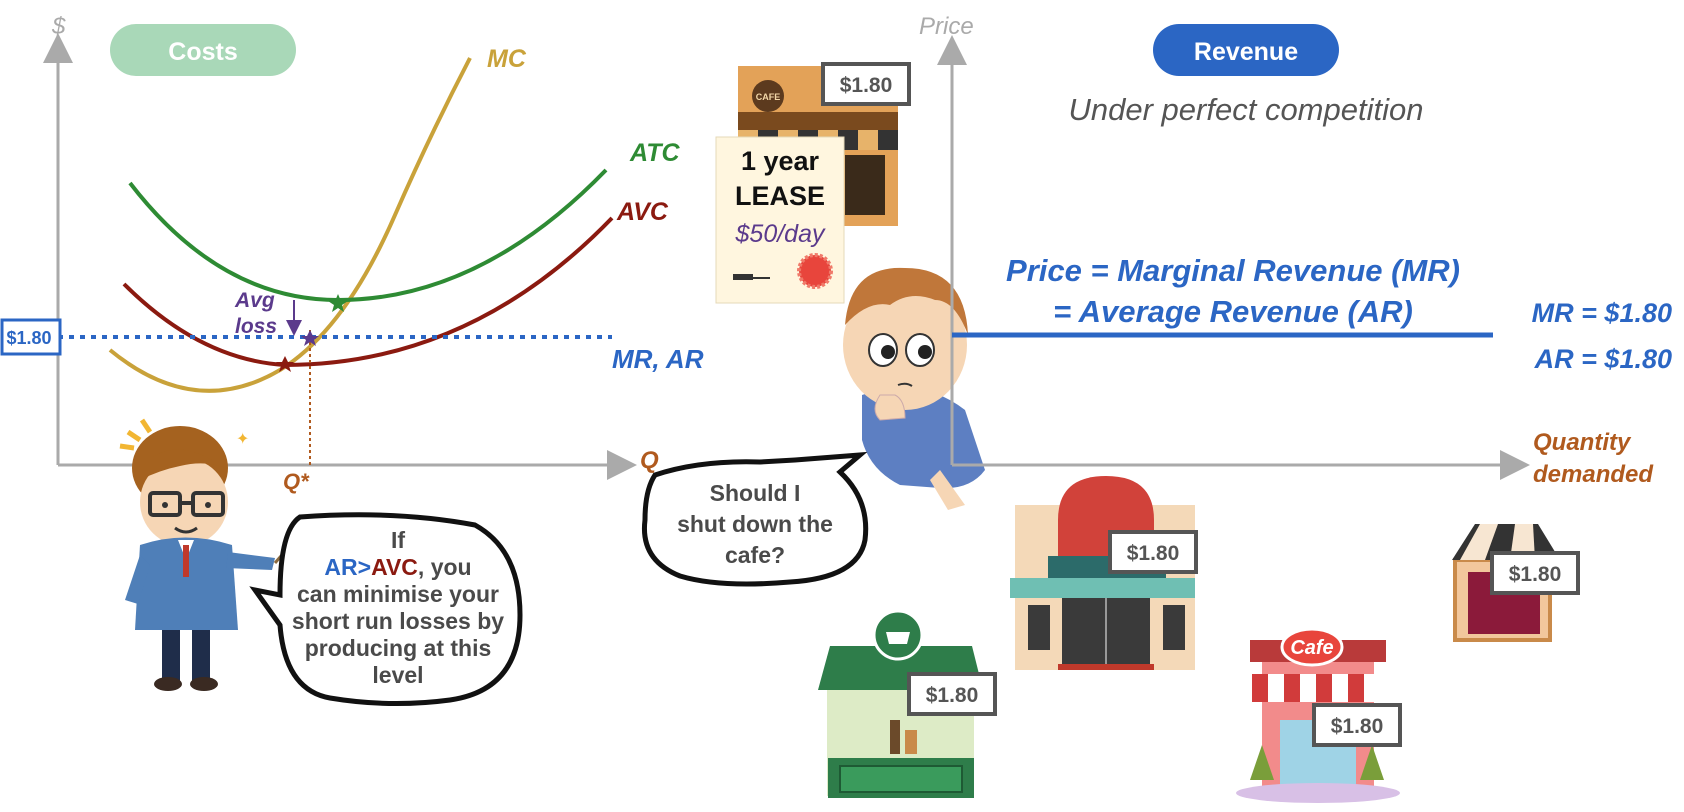  What do you see at coordinates (310, 338) in the screenshot?
I see `mr-mc-intersection-star` at bounding box center [310, 338].